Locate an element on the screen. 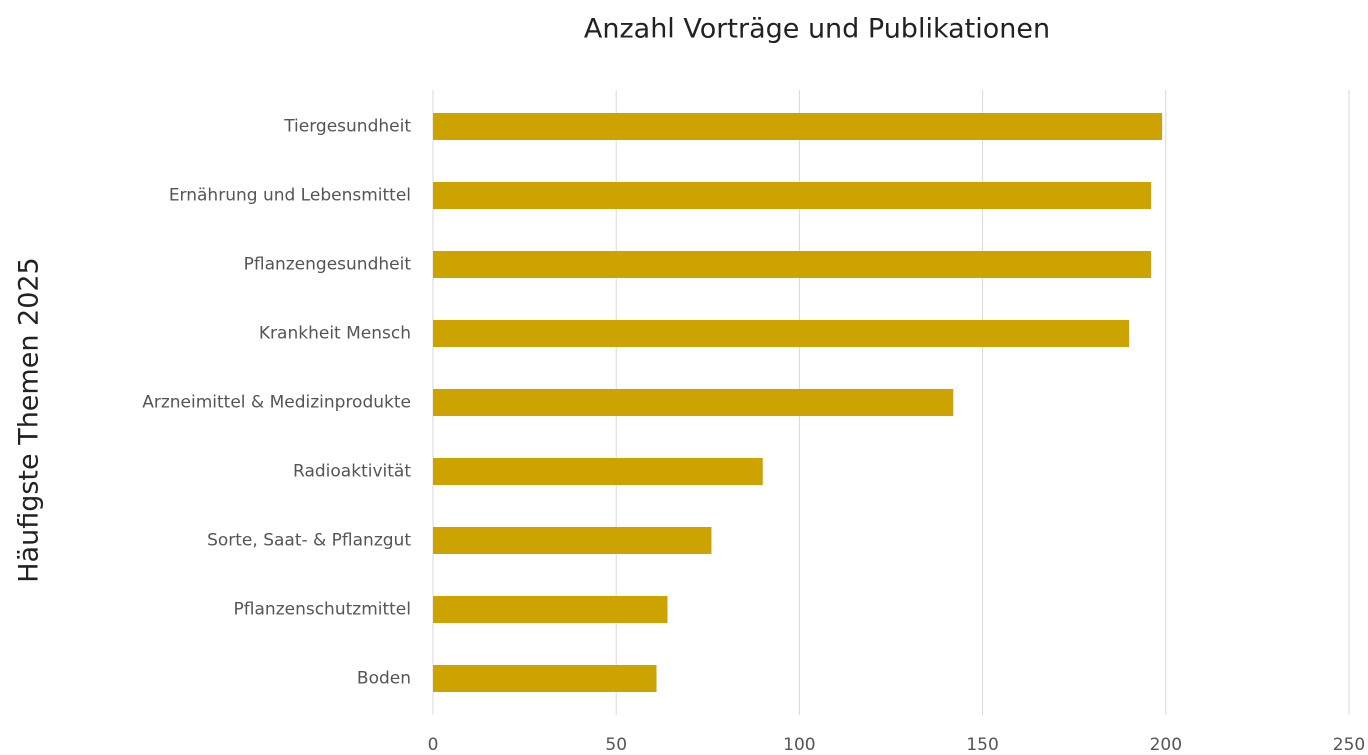  x-axis-title: Anzahl Vorträge und Publikationen is located at coordinates (817, 29).